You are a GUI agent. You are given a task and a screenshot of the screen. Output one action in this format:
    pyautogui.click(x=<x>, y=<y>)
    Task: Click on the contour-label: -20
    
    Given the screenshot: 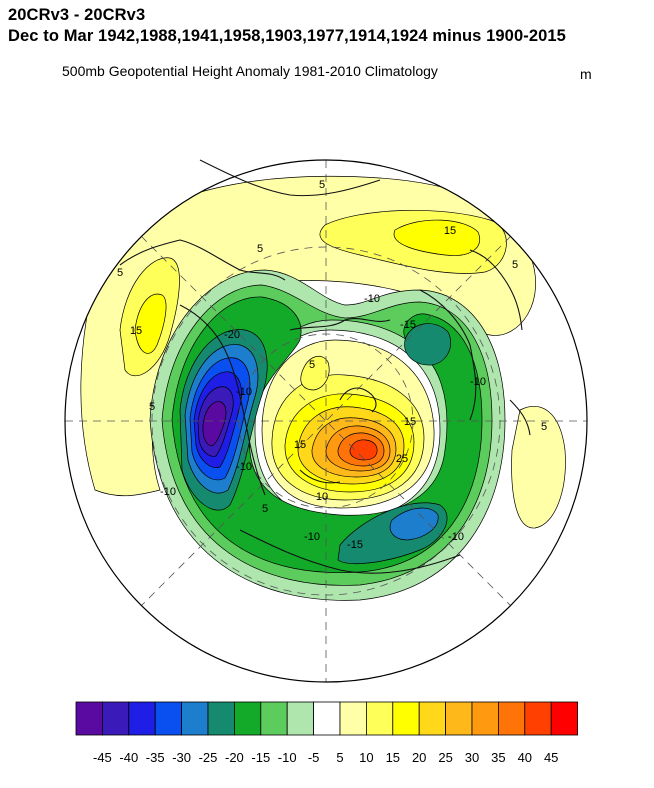 What is the action you would take?
    pyautogui.click(x=232, y=335)
    